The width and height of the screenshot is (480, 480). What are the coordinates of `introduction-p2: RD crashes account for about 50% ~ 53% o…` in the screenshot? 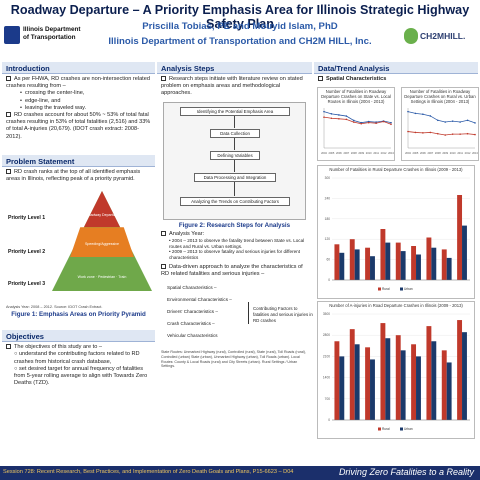 It's located at (78, 126).